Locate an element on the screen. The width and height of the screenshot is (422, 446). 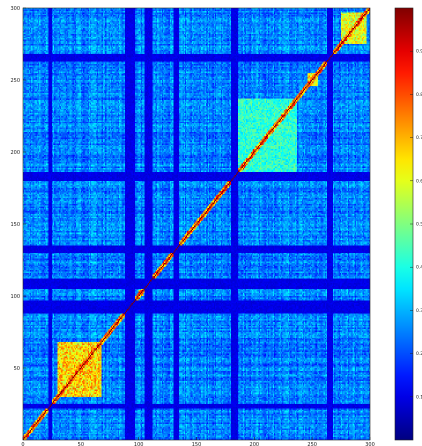
y-tick-label: 200 is located at coordinates (15, 153).